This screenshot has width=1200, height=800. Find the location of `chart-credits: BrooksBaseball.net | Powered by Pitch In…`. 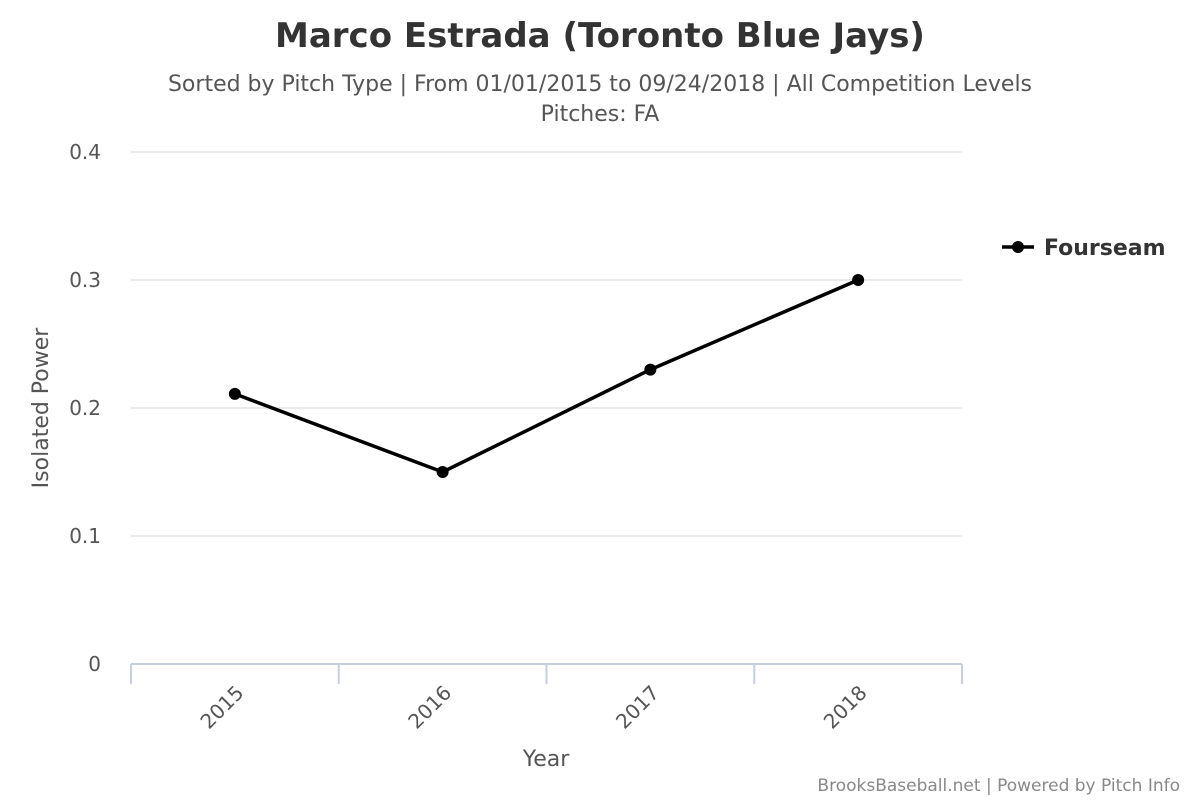

chart-credits: BrooksBaseball.net | Powered by Pitch In… is located at coordinates (998, 786).